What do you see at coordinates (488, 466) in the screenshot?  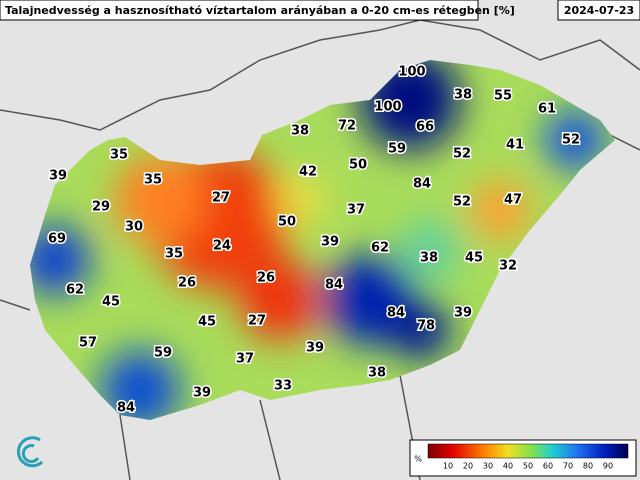 I see `legend-tick: 30` at bounding box center [488, 466].